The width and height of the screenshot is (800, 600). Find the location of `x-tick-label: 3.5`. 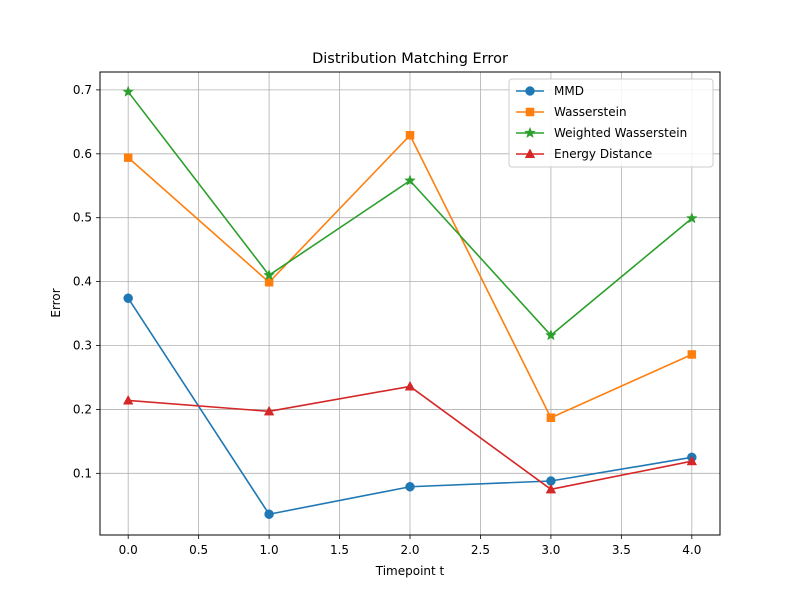

x-tick-label: 3.5 is located at coordinates (621, 550).